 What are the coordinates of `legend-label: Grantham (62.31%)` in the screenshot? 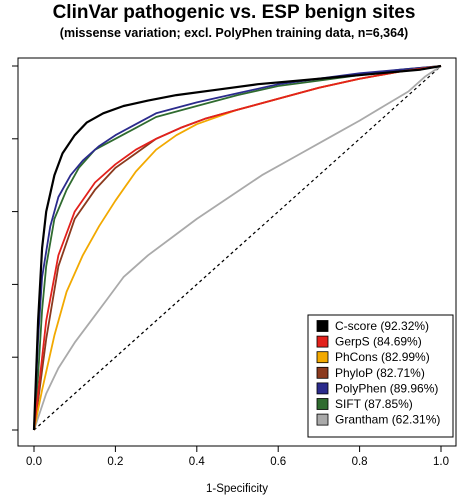 It's located at (387, 420).